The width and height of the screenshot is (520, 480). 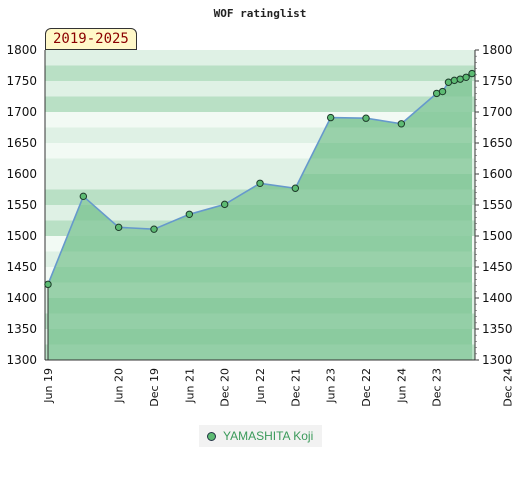 What do you see at coordinates (497, 298) in the screenshot?
I see `y-tick-label-right: 1400` at bounding box center [497, 298].